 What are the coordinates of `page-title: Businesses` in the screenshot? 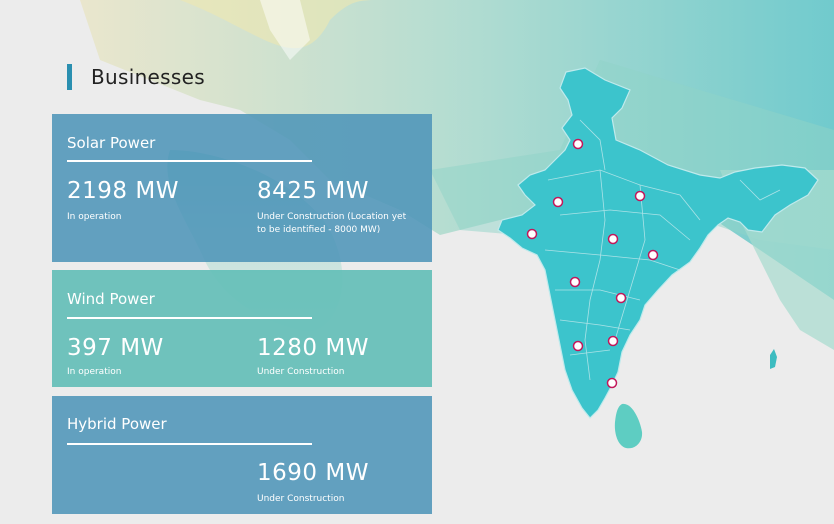 It's located at (148, 77).